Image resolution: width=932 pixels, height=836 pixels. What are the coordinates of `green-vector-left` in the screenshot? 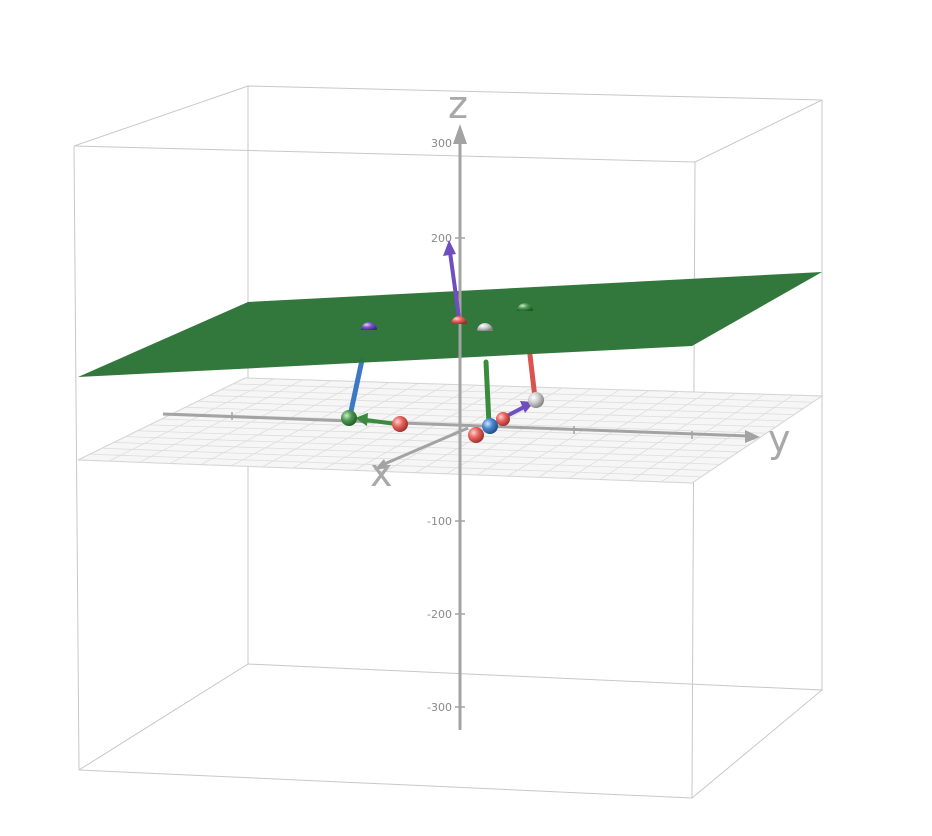 It's located at (376, 419).